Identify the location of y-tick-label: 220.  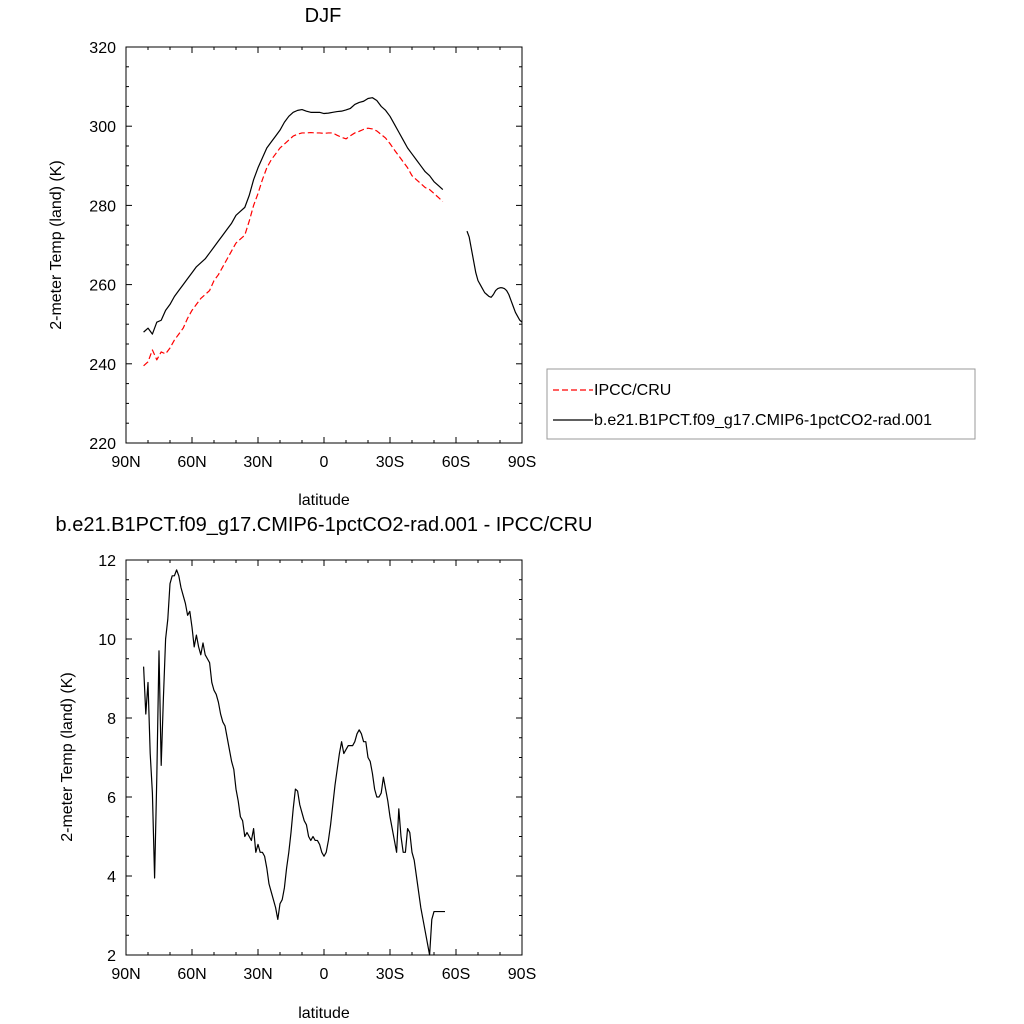
(102, 444).